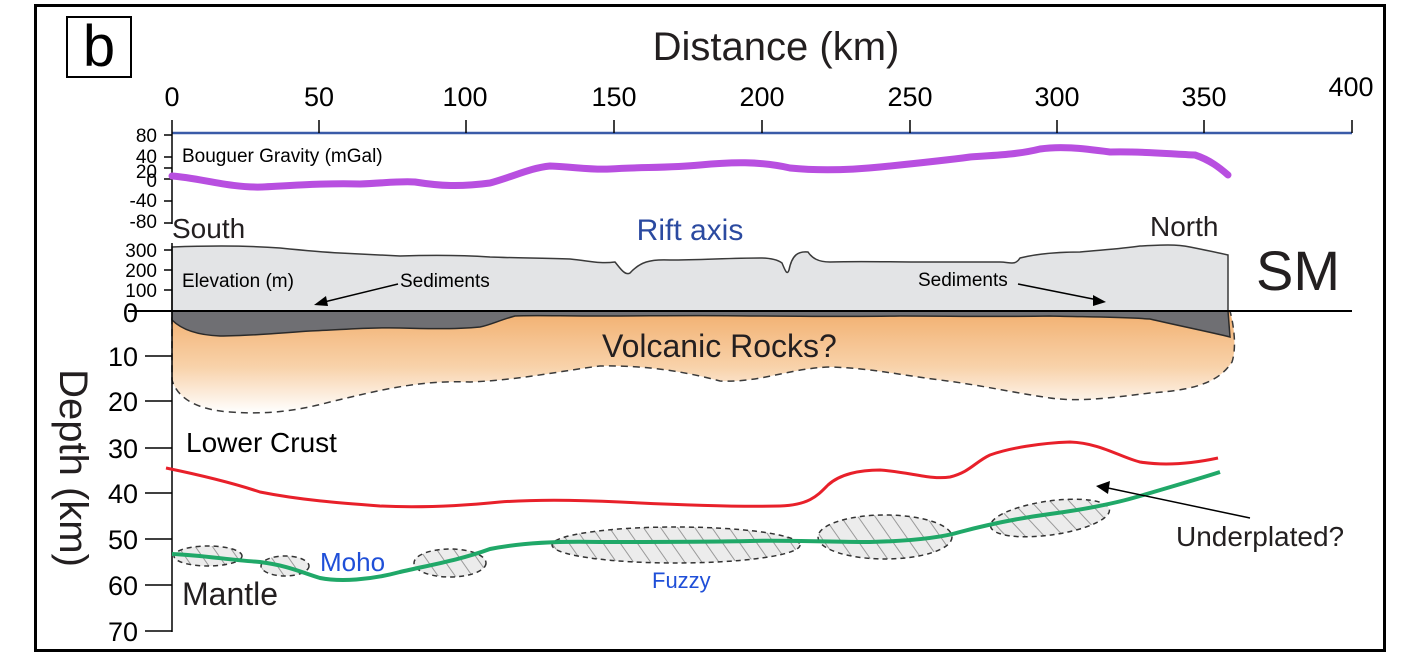  I want to click on fuzzy-label: Fuzzy, so click(681, 580).